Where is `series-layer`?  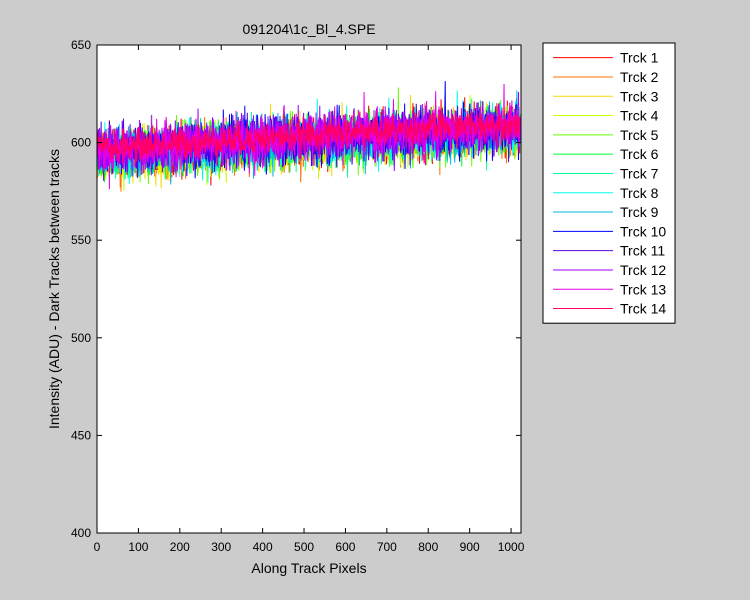
series-layer is located at coordinates (309, 136).